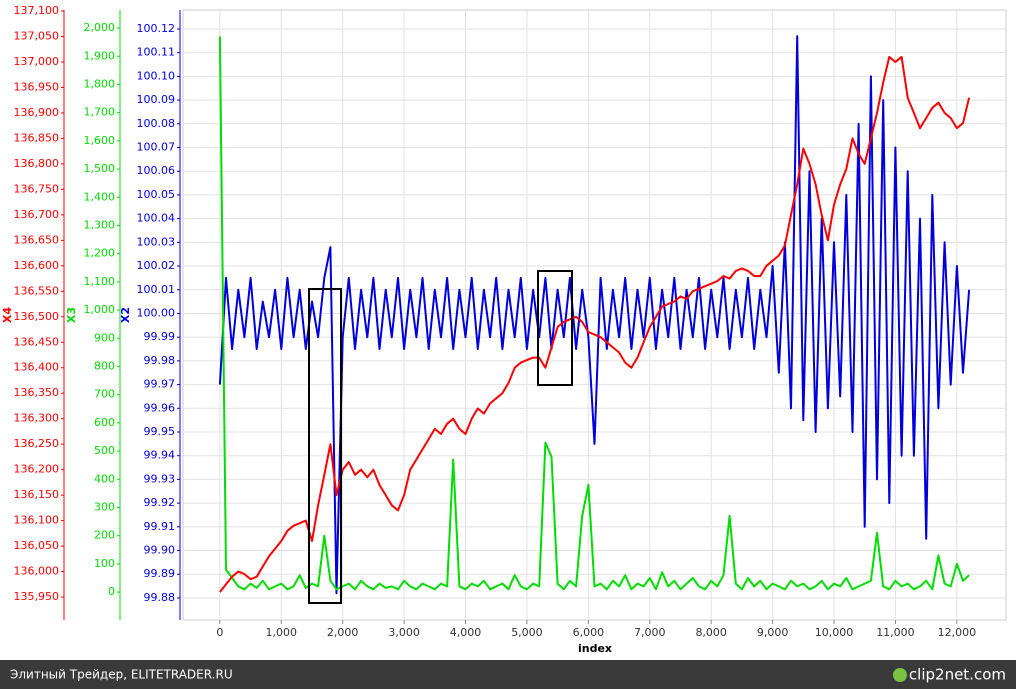  What do you see at coordinates (100, 168) in the screenshot?
I see `y-tick-label: 1,500` at bounding box center [100, 168].